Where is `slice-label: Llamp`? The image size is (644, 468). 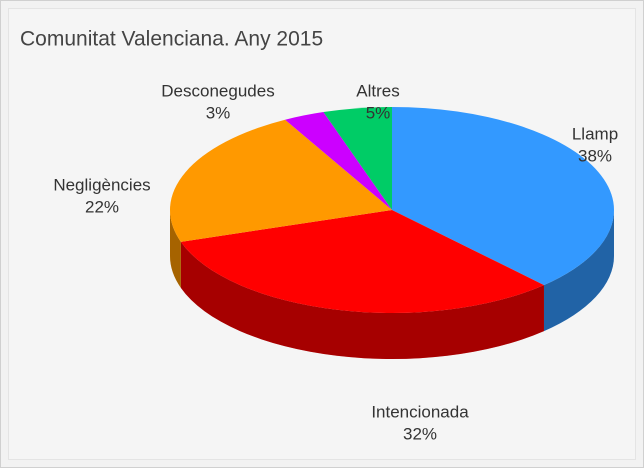
slice-label: Llamp is located at coordinates (595, 133).